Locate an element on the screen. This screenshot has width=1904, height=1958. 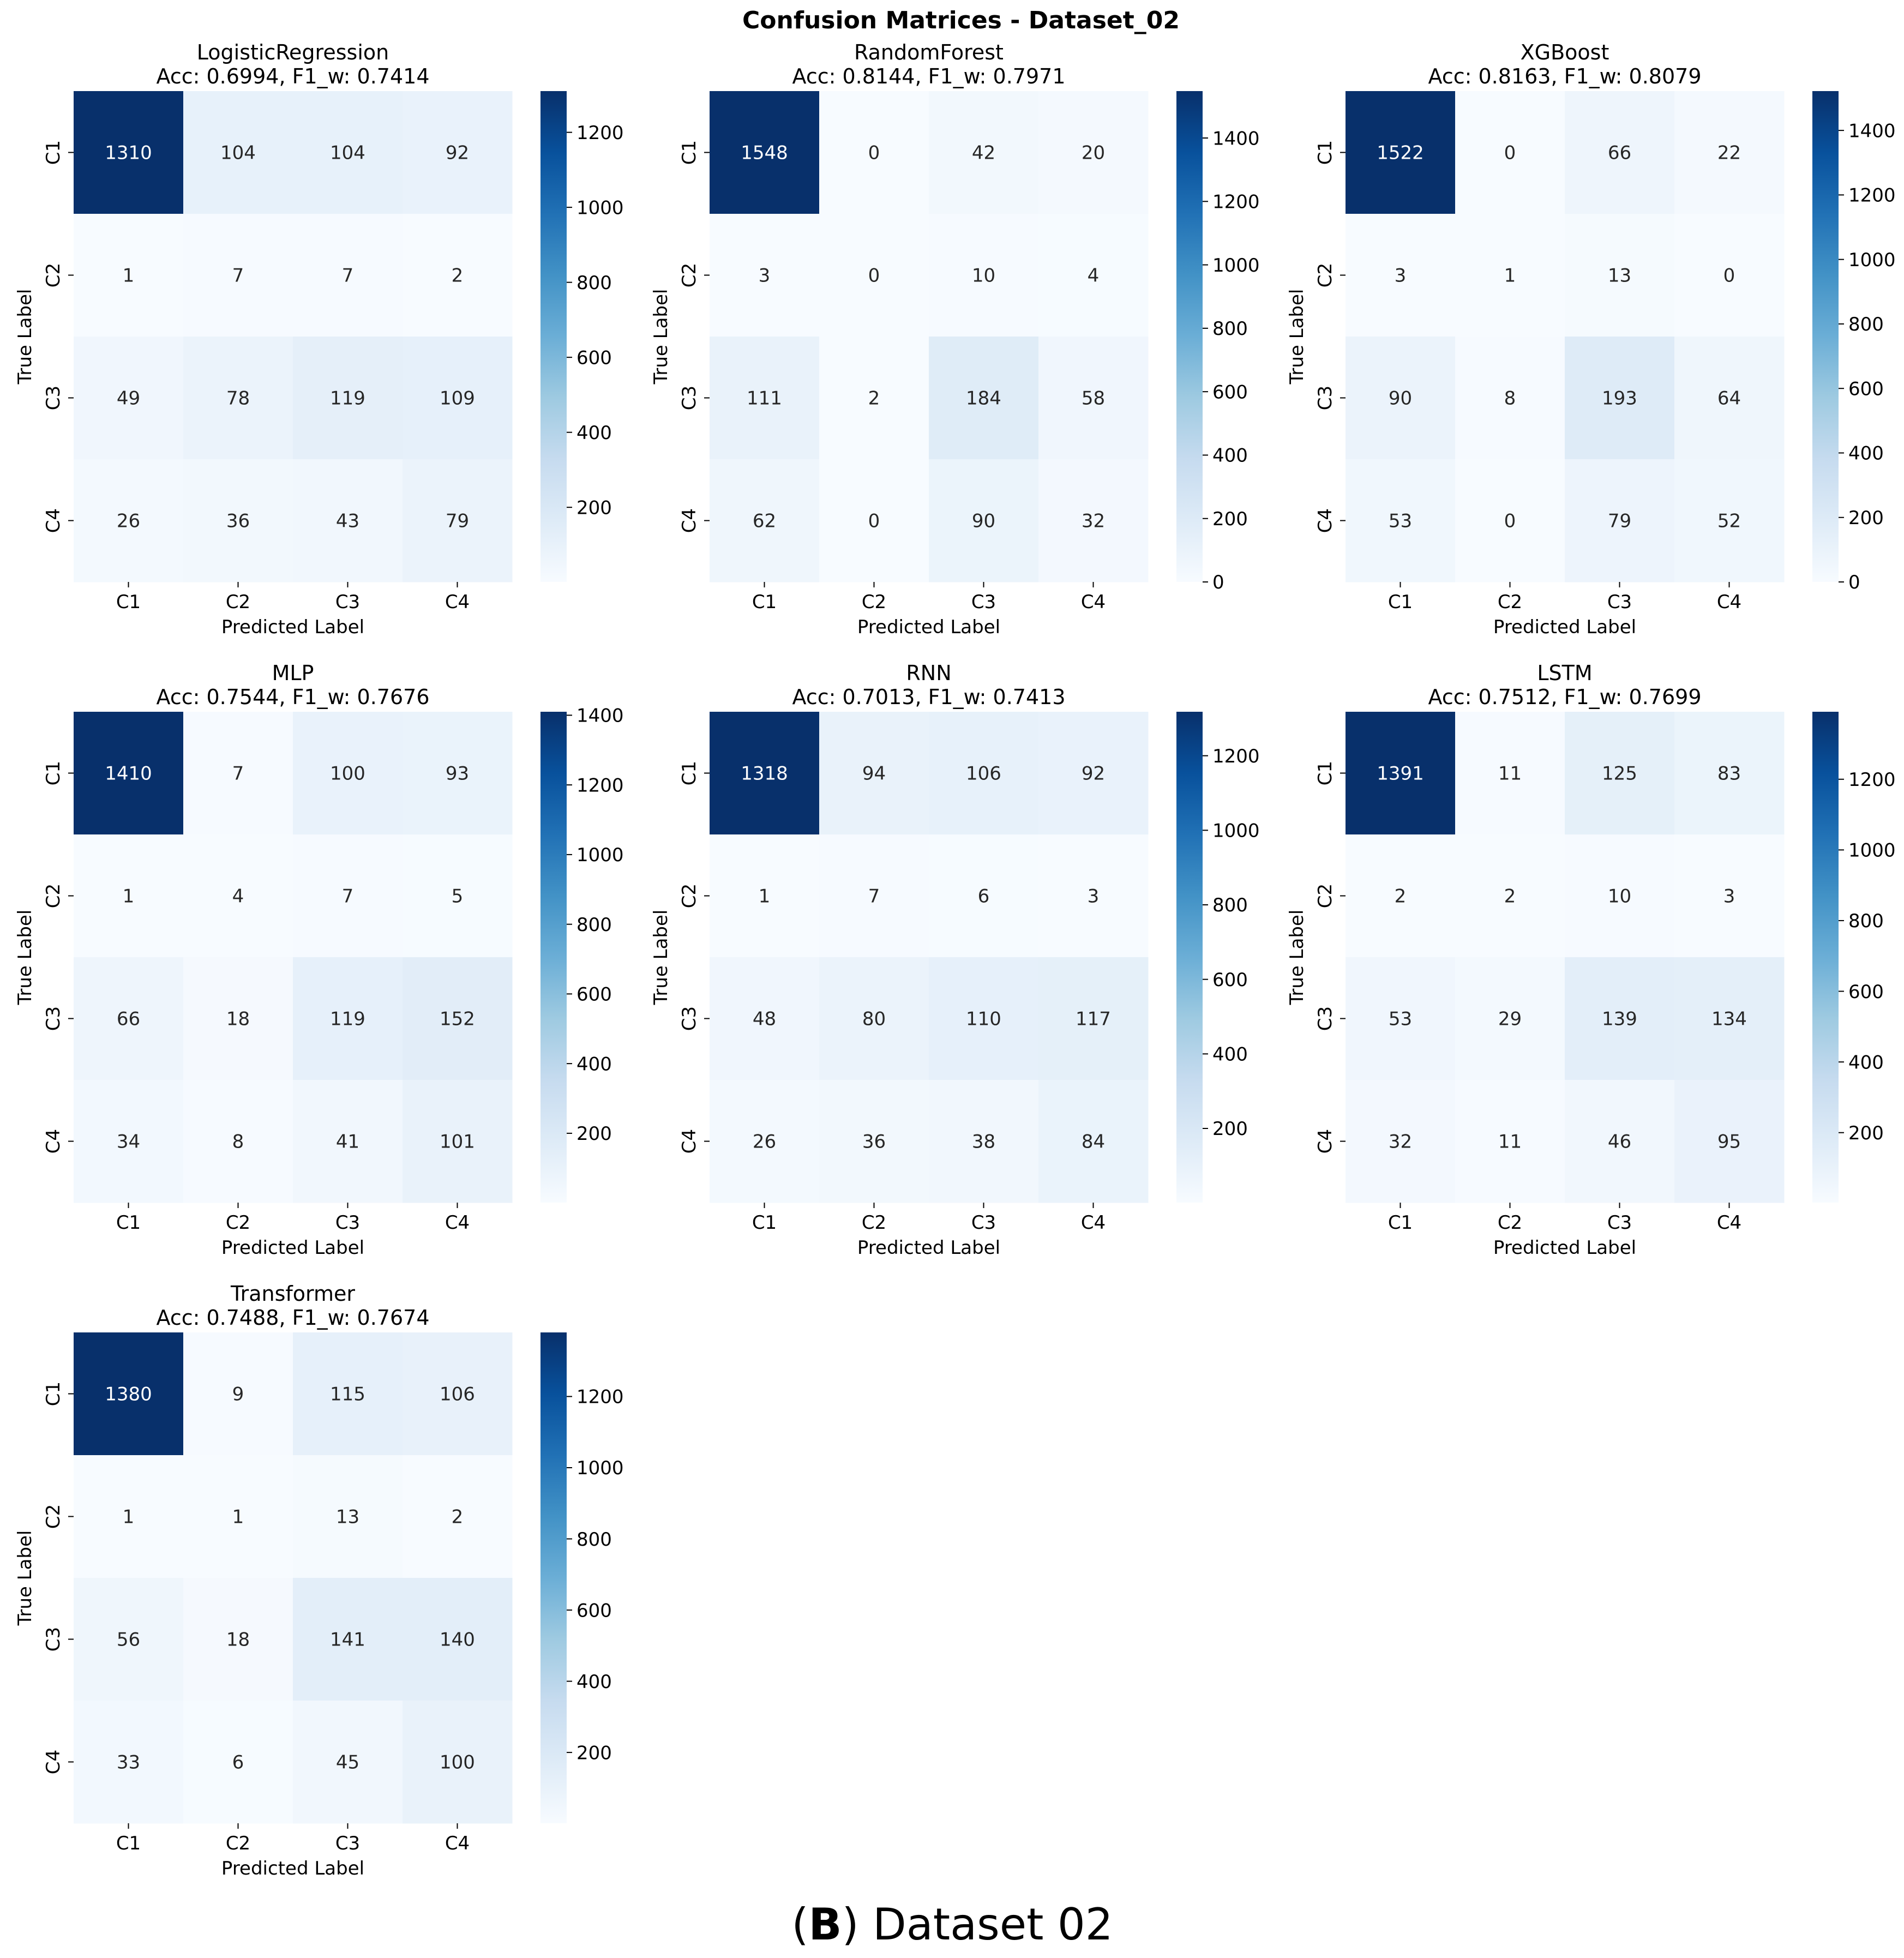
figure-suptitle: Confusion Matrices - Dataset_02 is located at coordinates (961, 20).